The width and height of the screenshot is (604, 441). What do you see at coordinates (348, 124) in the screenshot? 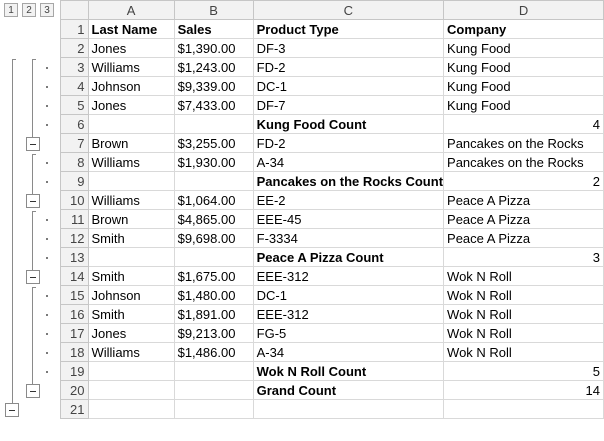
I see `cell-c: Kung Food Count` at bounding box center [348, 124].